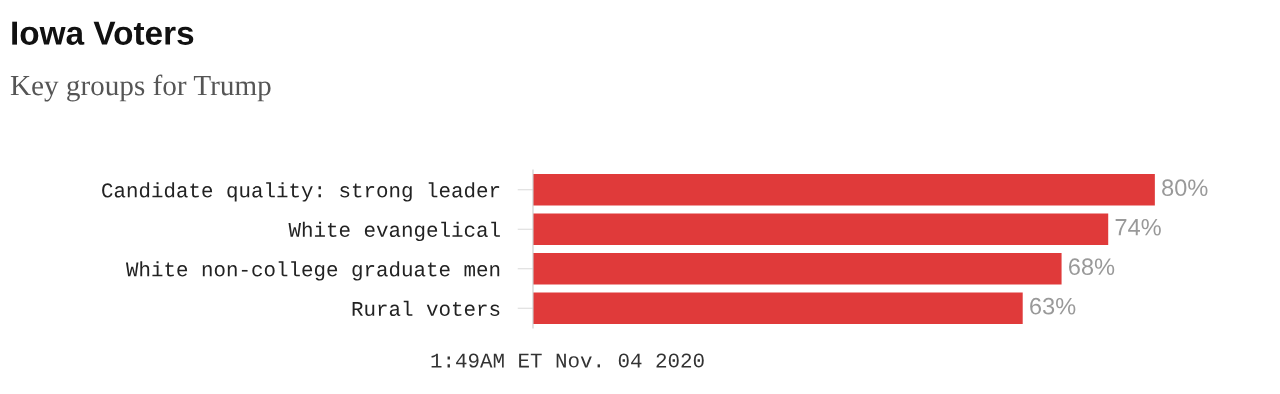 Image resolution: width=1280 pixels, height=394 pixels. I want to click on data-label: 74%, so click(1138, 227).